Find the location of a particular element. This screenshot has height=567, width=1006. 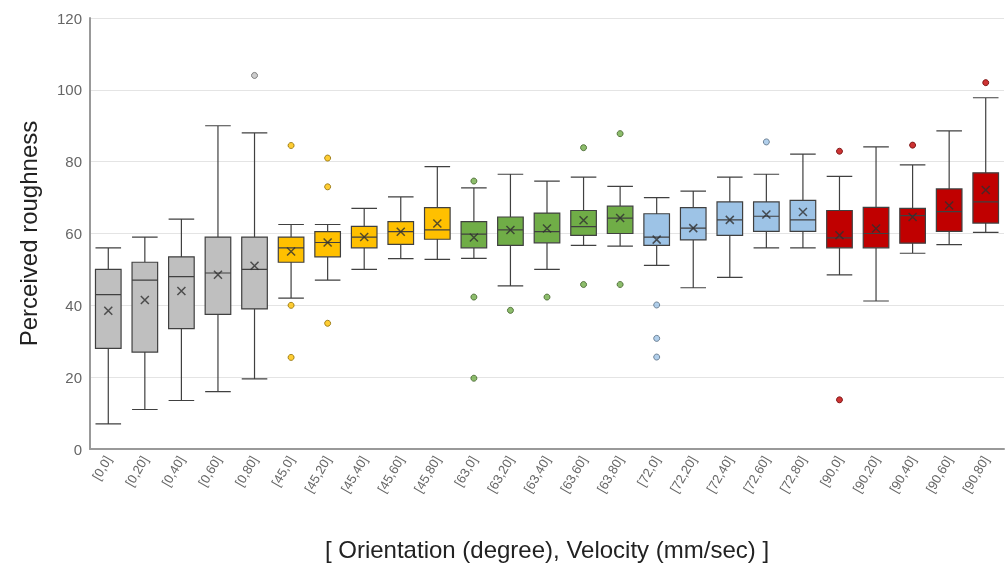

y-tick-label: 80 is located at coordinates (73, 162).